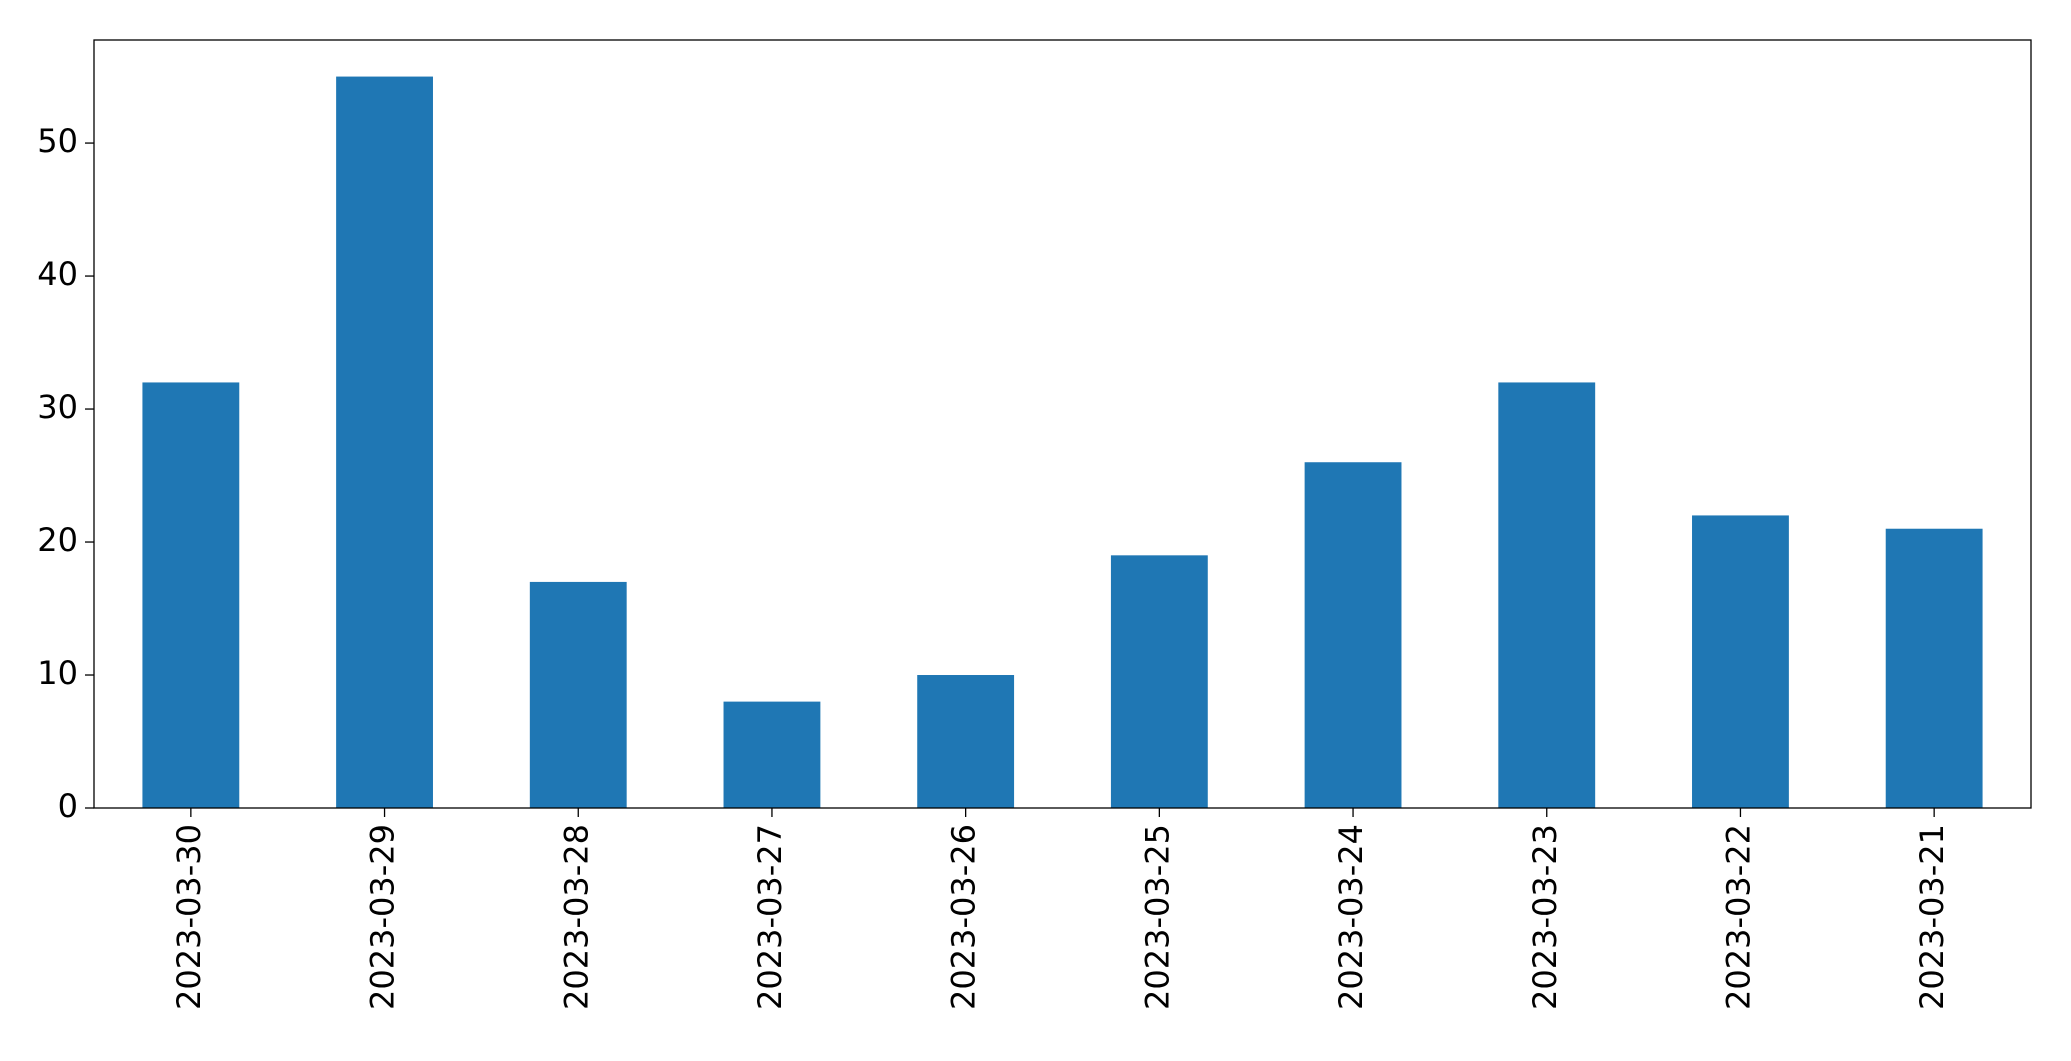 Image resolution: width=2071 pixels, height=1061 pixels. What do you see at coordinates (576, 917) in the screenshot?
I see `x-tick-label: 2023-03-28` at bounding box center [576, 917].